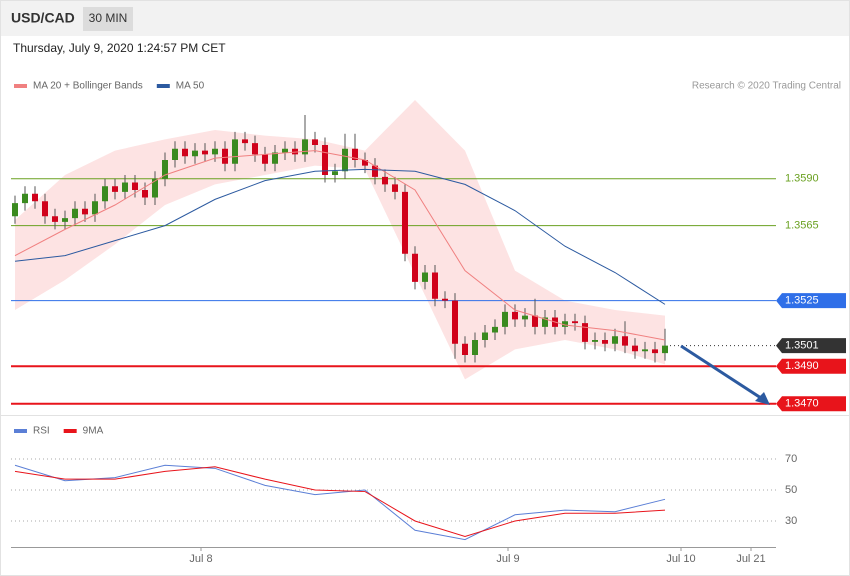  I want to click on level-label: 1.3590, so click(802, 179).